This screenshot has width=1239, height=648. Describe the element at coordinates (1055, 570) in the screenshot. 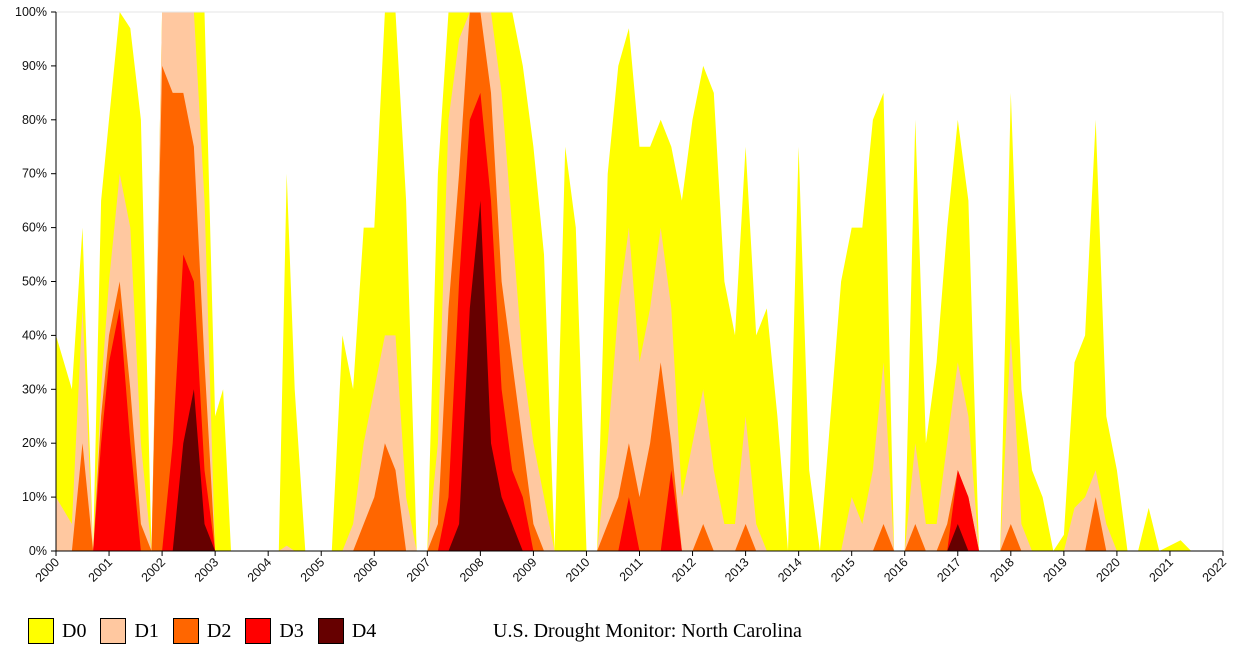

I see `x-tick-label: 2019` at that location.